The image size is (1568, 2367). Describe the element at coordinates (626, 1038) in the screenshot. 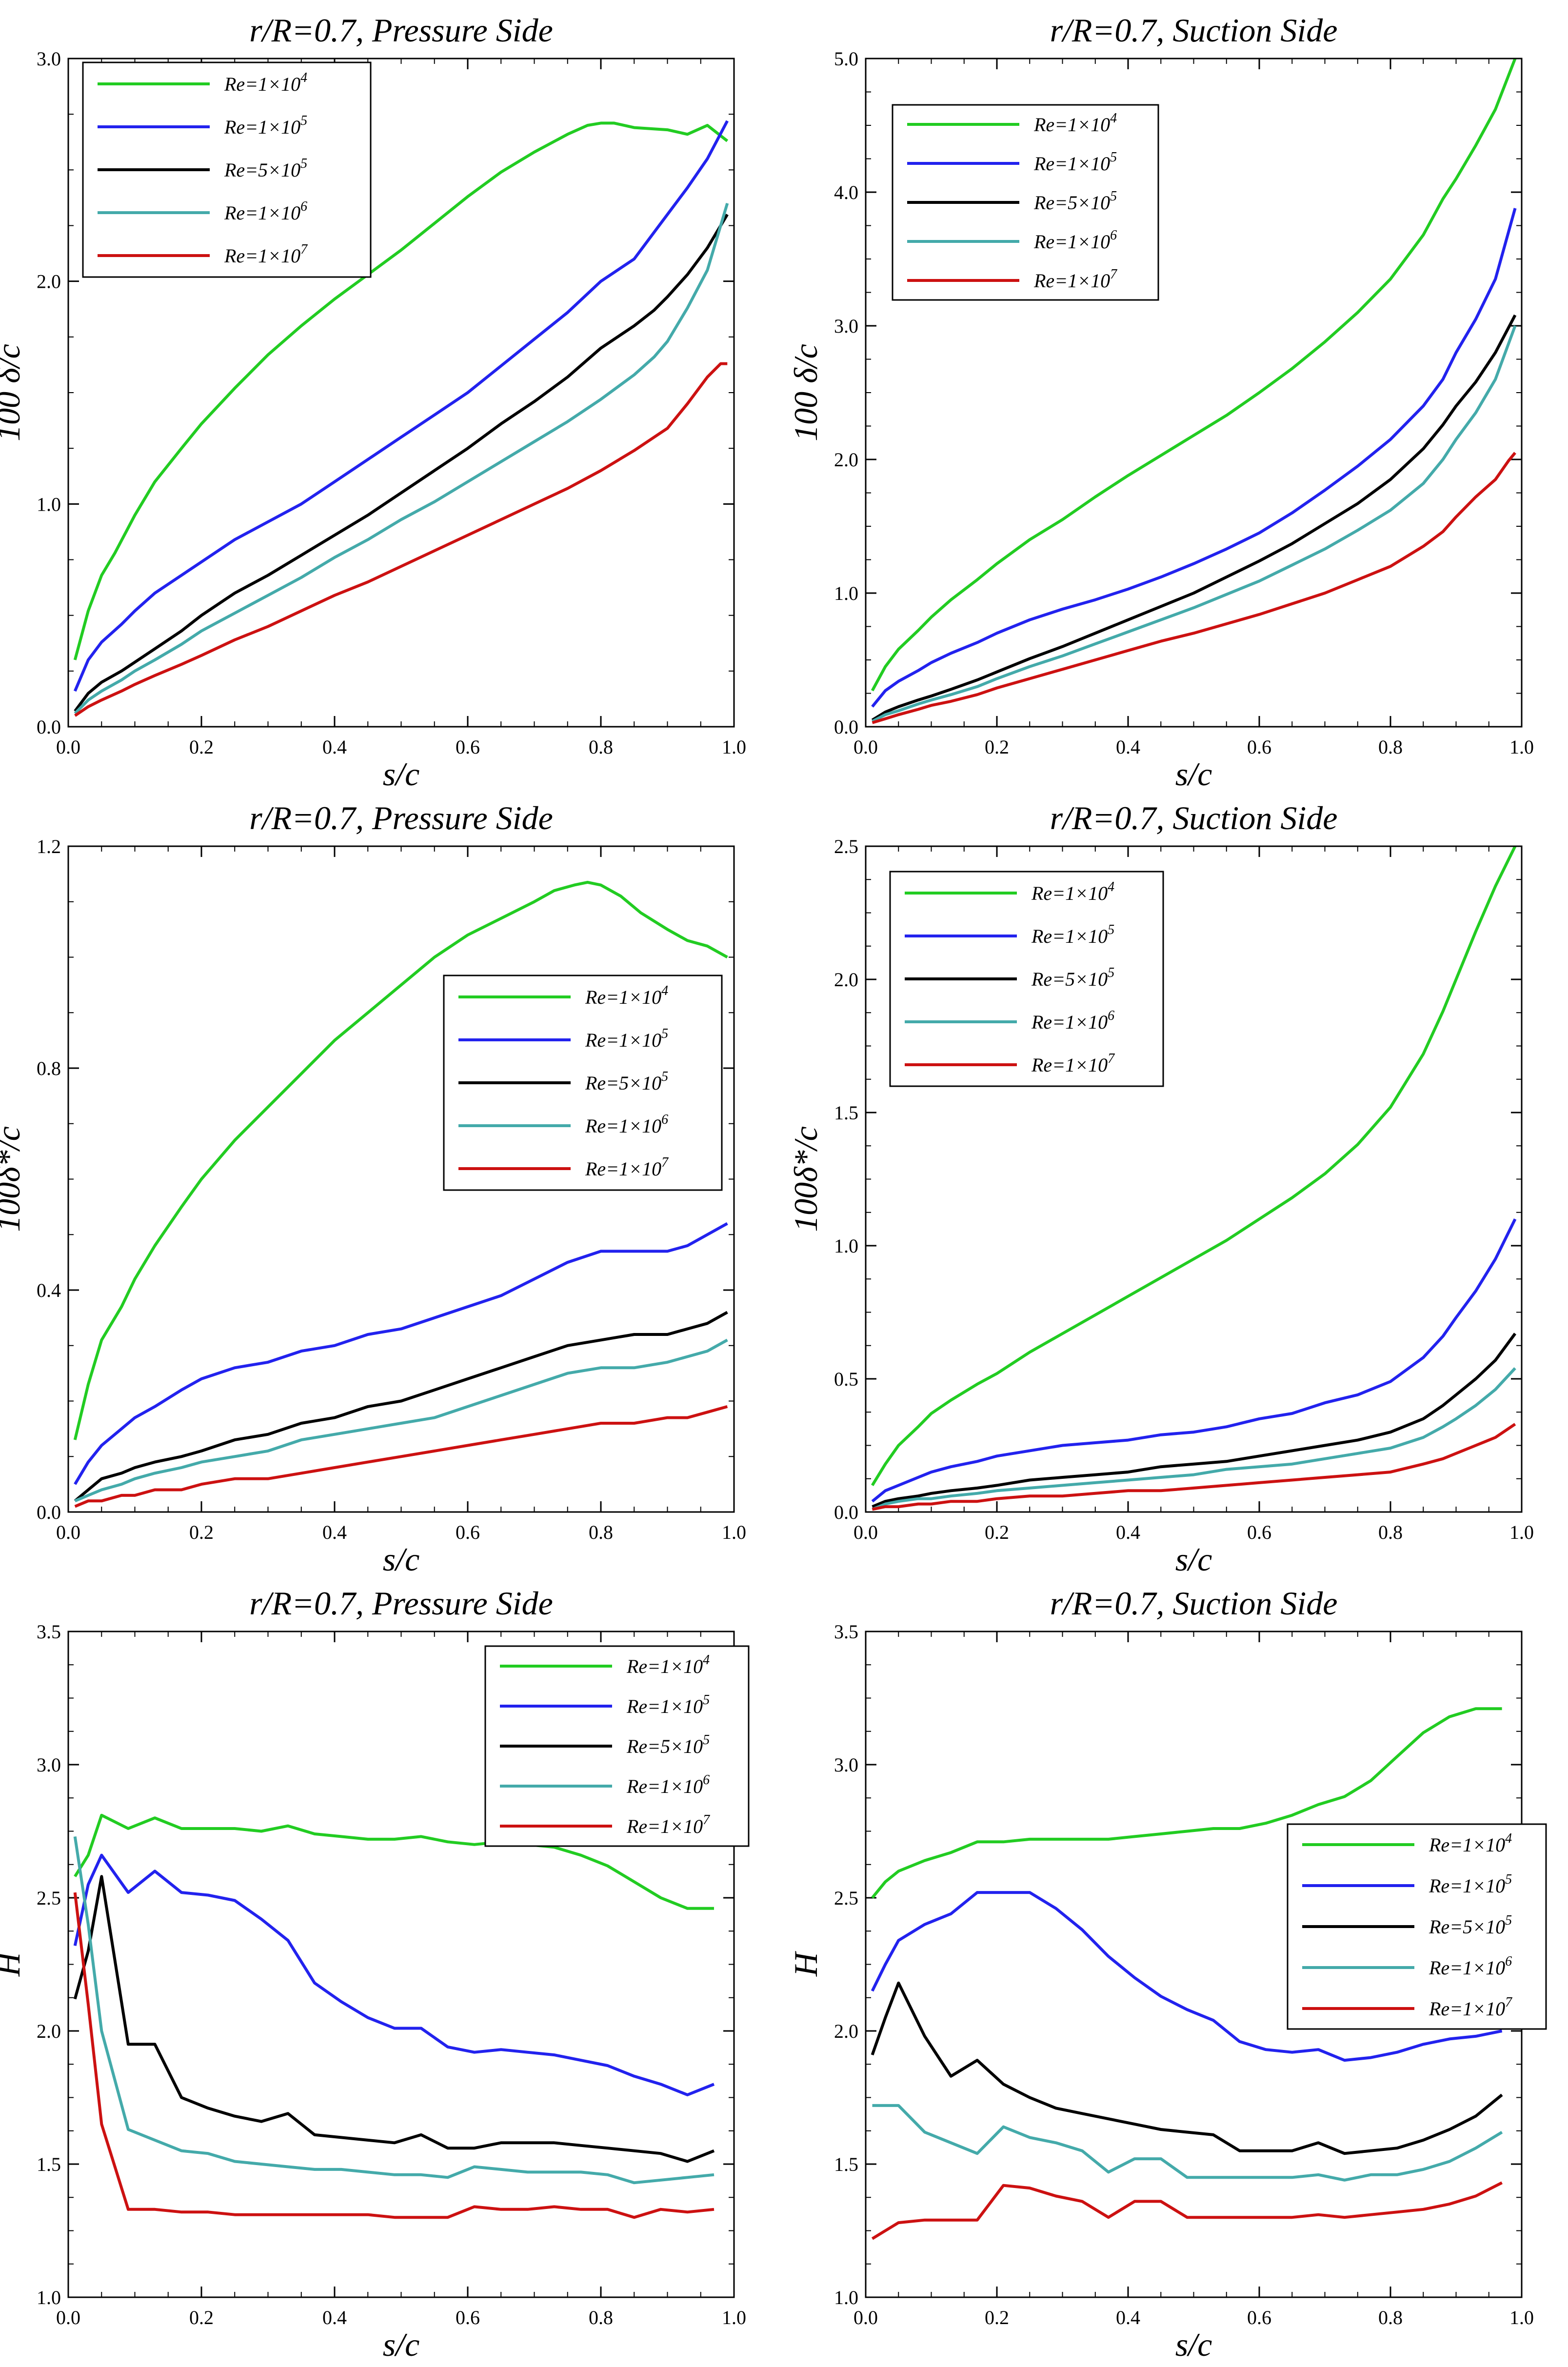

I see `legend-label: Re=1×105` at that location.